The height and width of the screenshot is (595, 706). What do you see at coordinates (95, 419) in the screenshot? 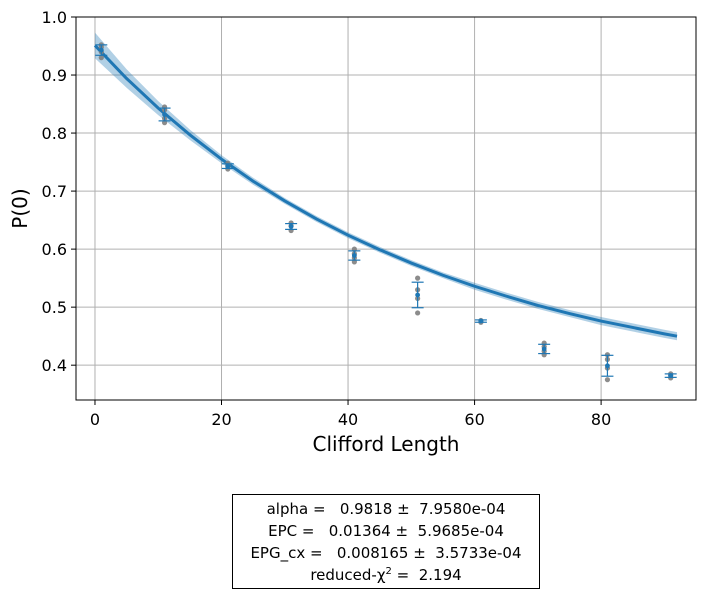
I see `x-tick-label: 0` at bounding box center [95, 419].